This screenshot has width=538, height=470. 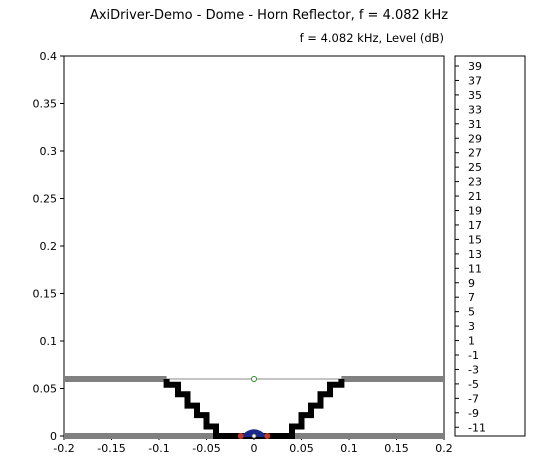 I want to click on colorbar-tick-label: 1, so click(x=471, y=341).